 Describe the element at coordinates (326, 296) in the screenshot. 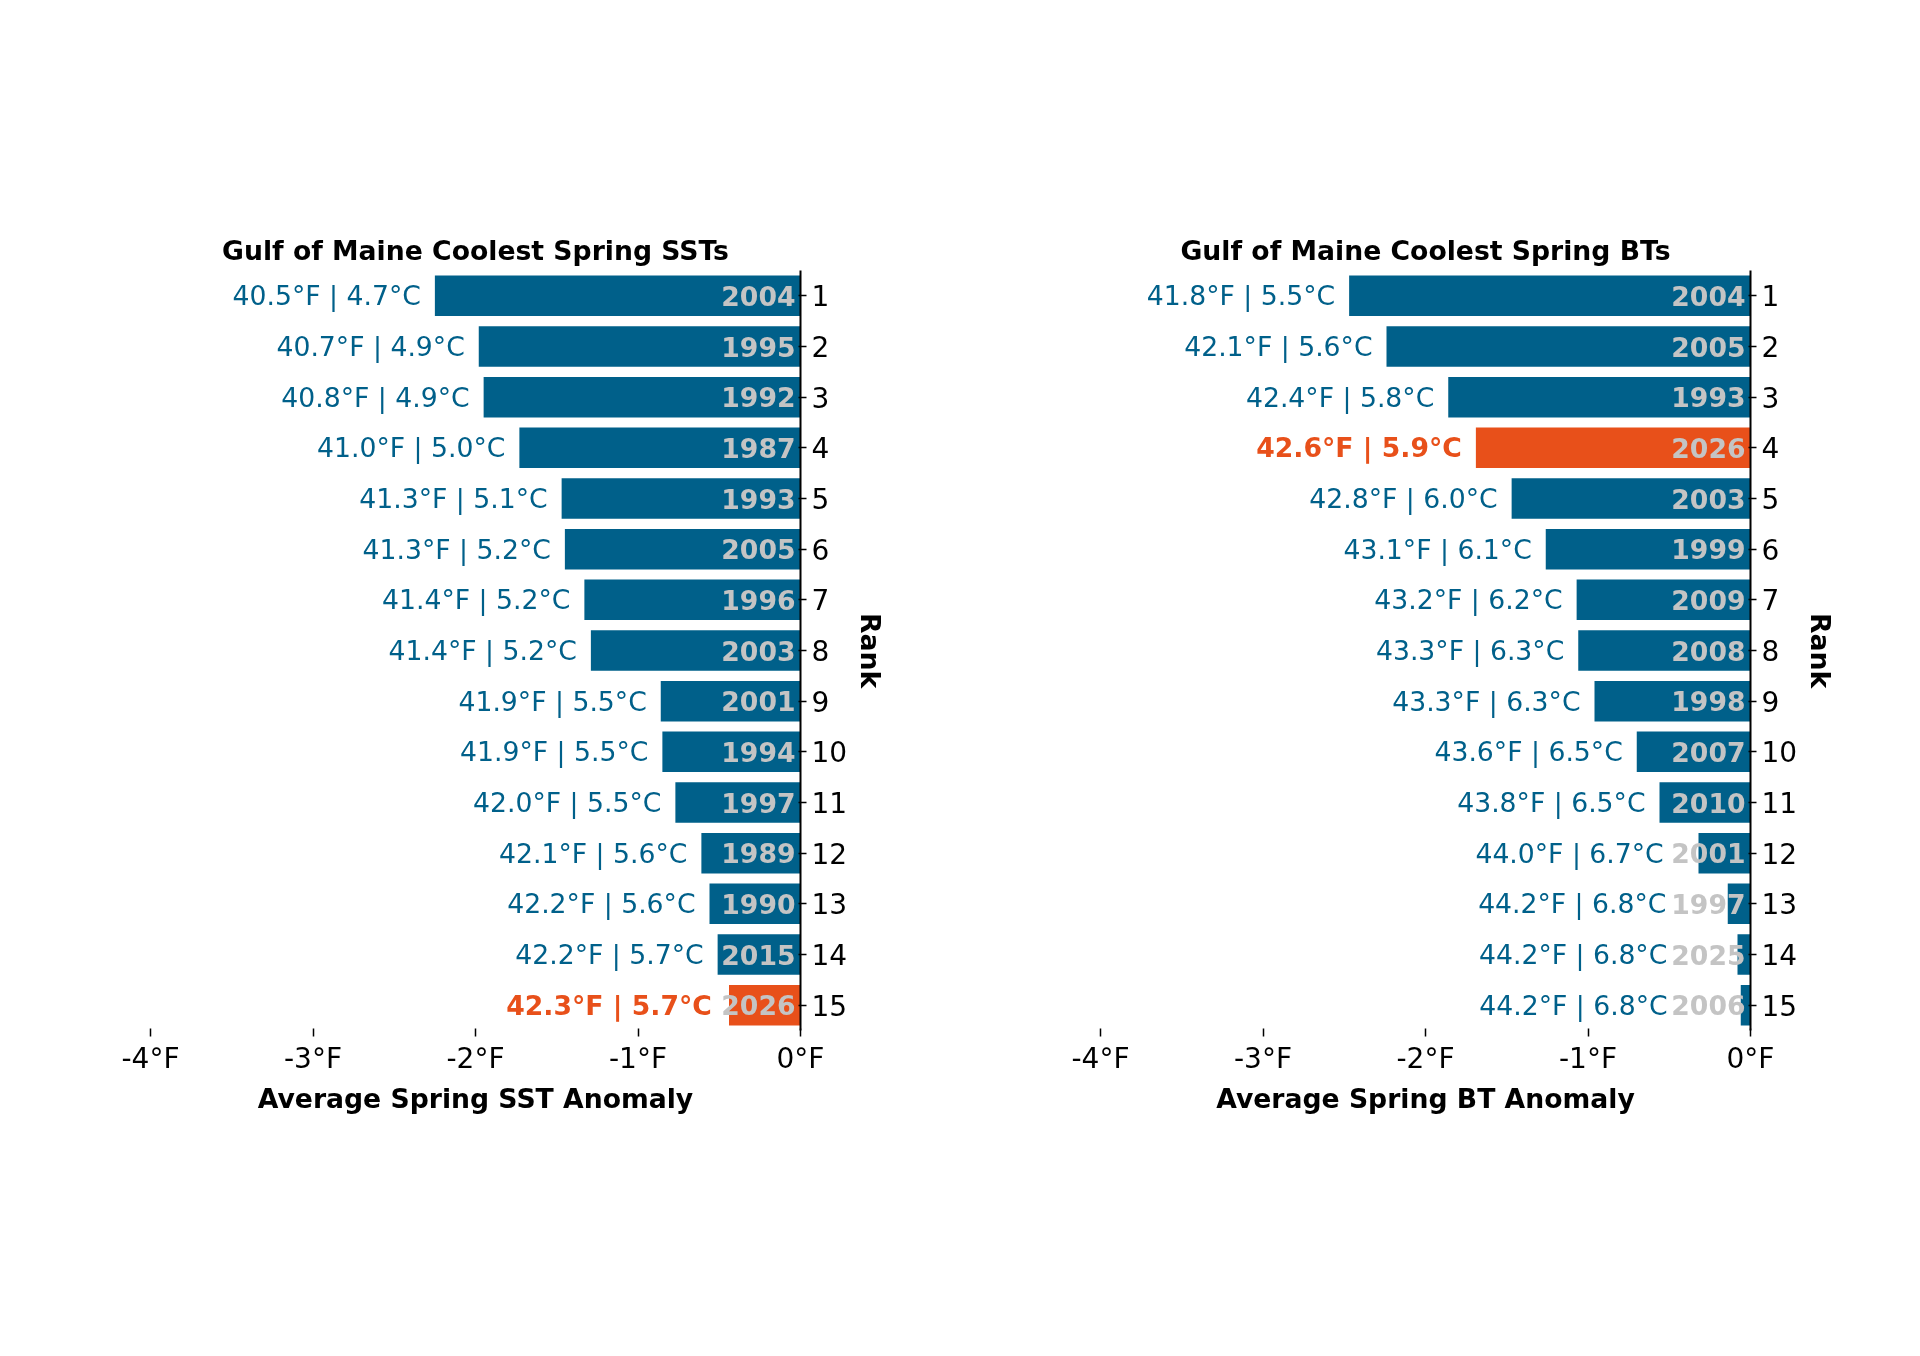

I see `annotation: 40.5°F | 4.7°C` at that location.